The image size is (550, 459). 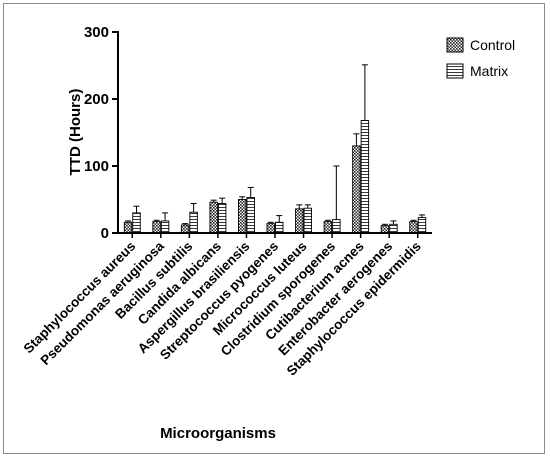 I want to click on y-tick-label: 0, so click(x=105, y=233).